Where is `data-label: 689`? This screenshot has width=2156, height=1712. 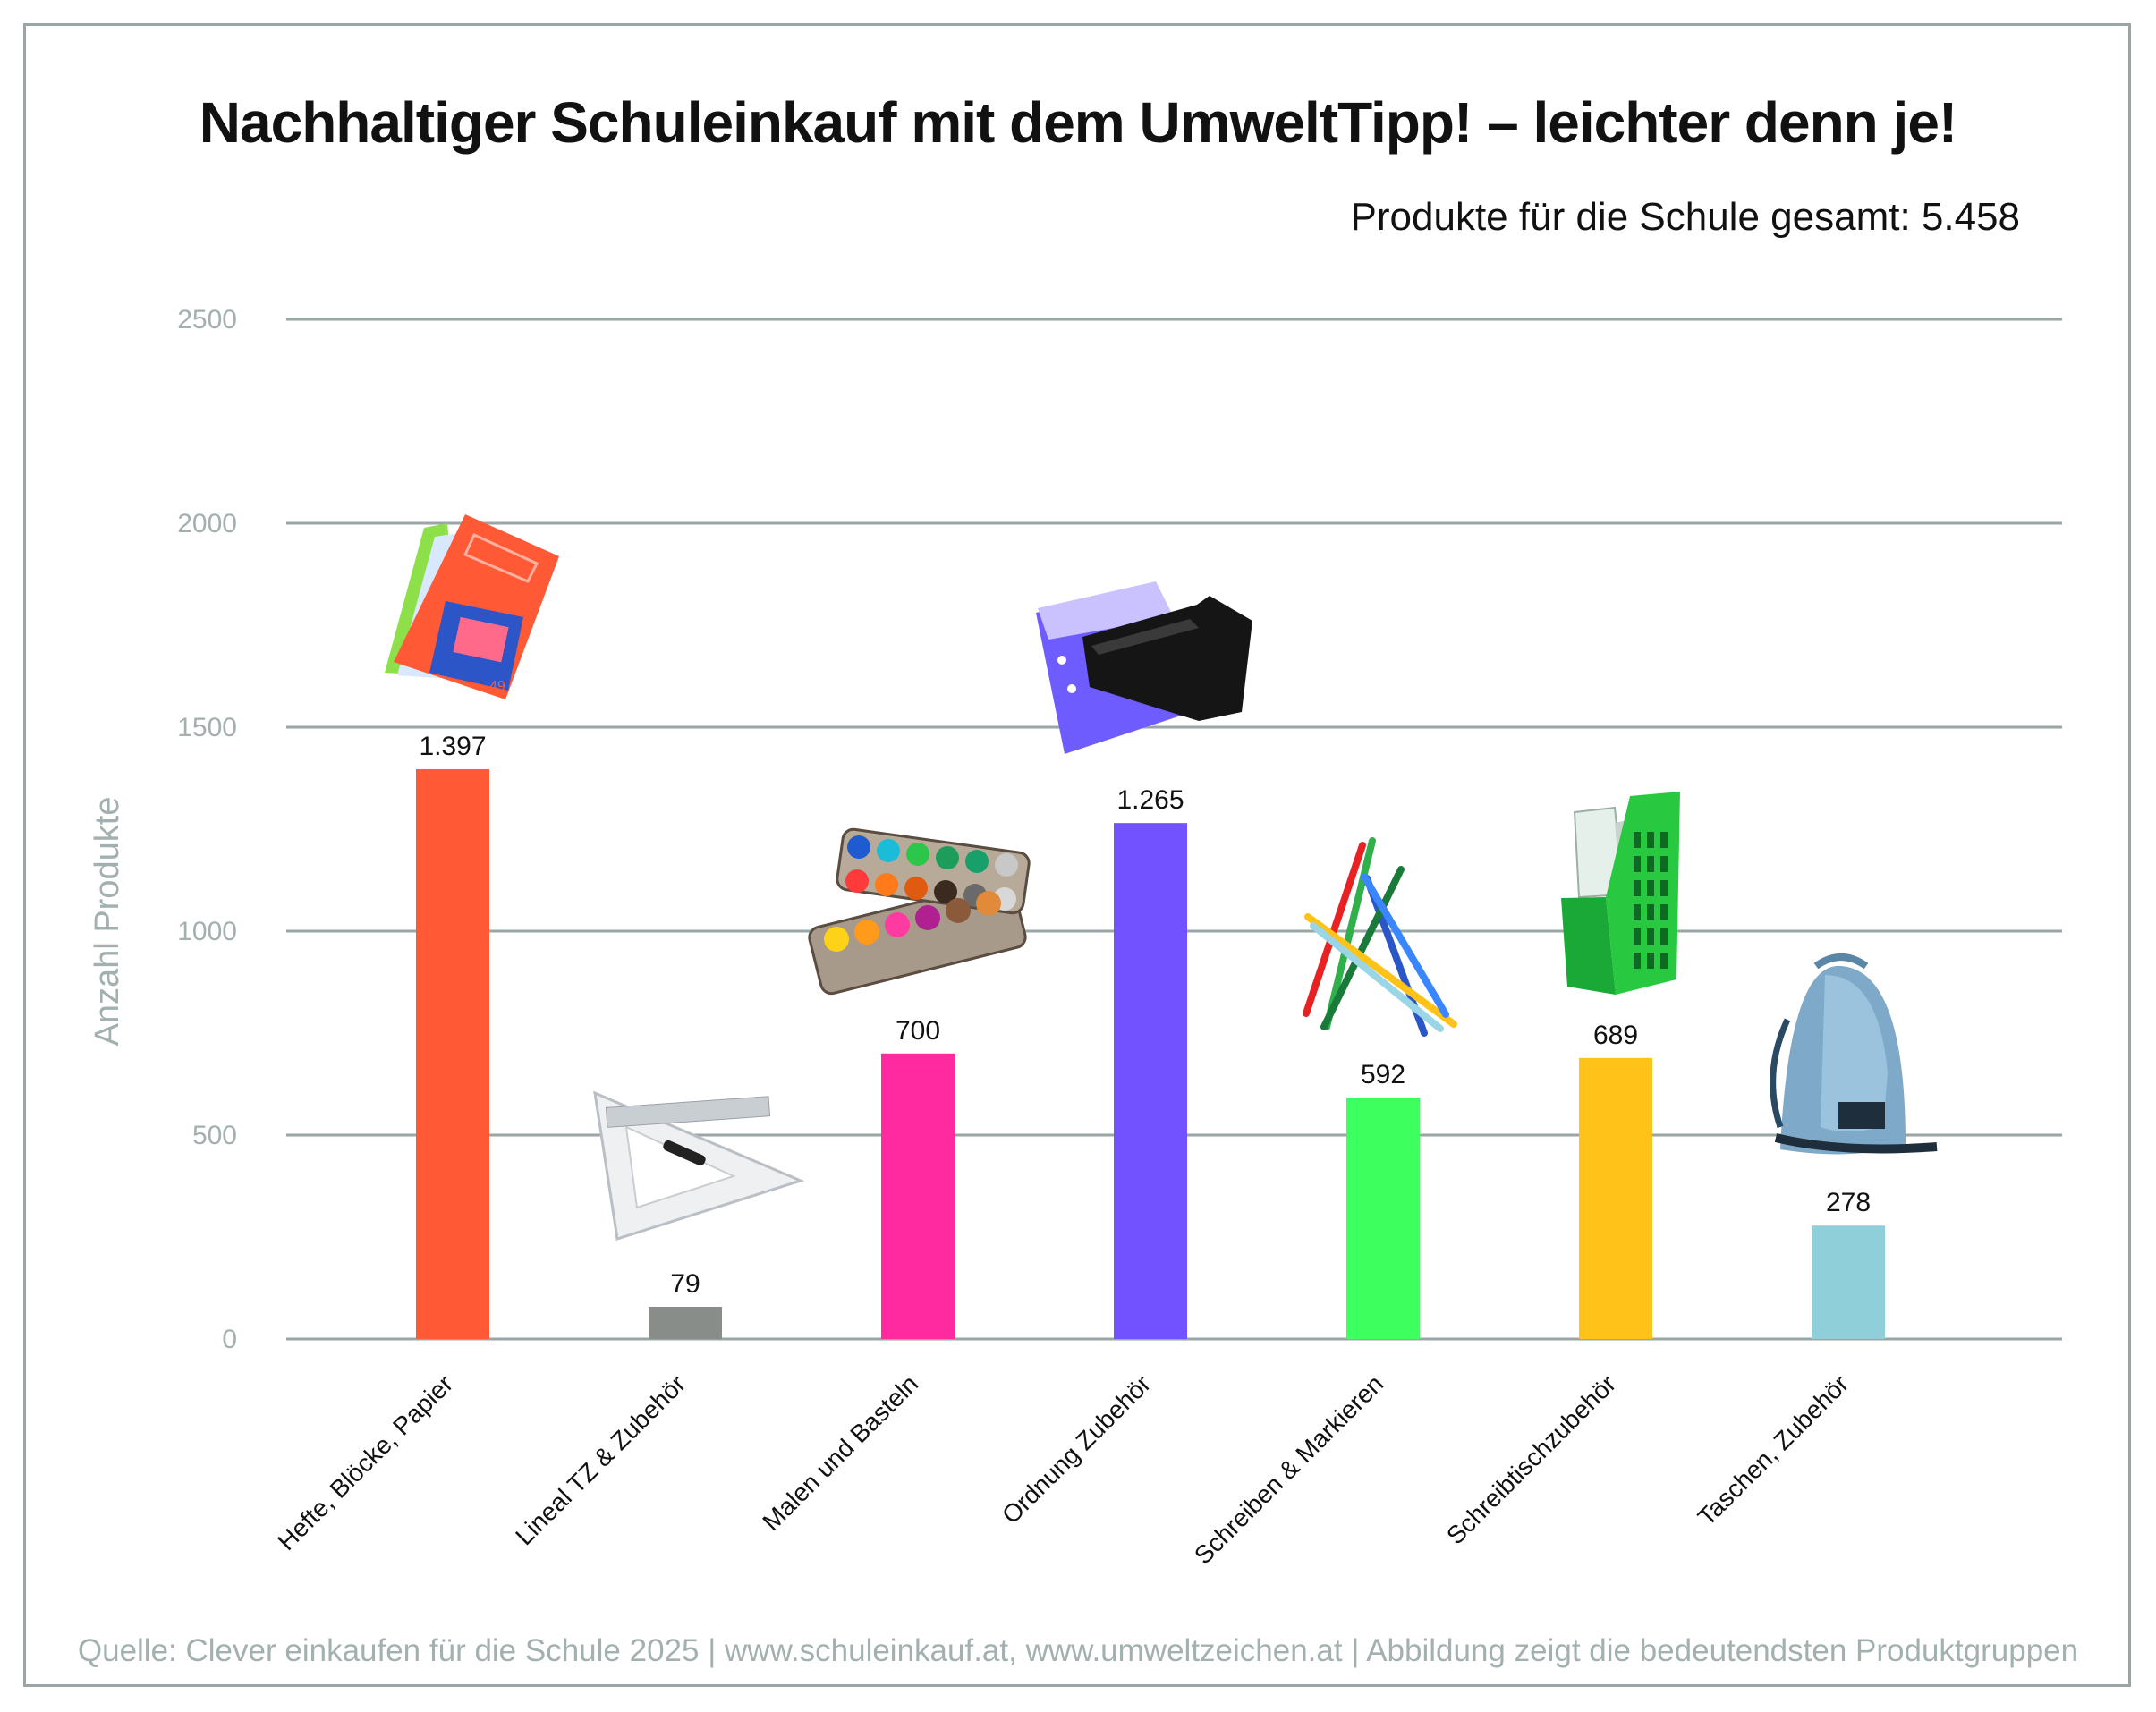 data-label: 689 is located at coordinates (1615, 1035).